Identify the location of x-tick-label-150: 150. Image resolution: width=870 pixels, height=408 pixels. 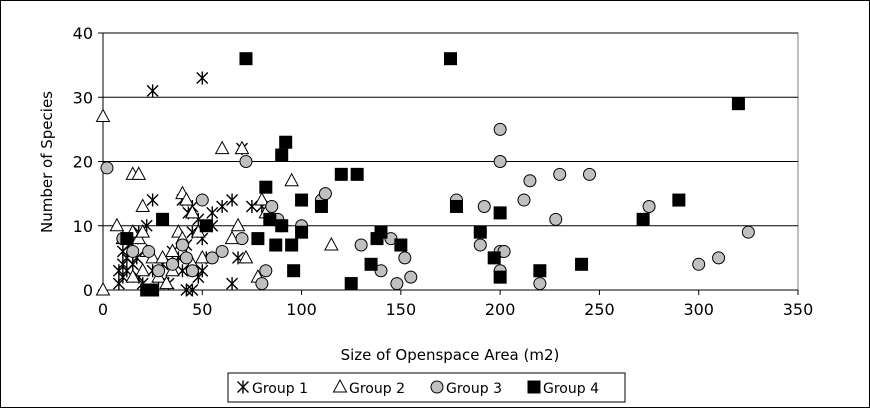
(401, 309).